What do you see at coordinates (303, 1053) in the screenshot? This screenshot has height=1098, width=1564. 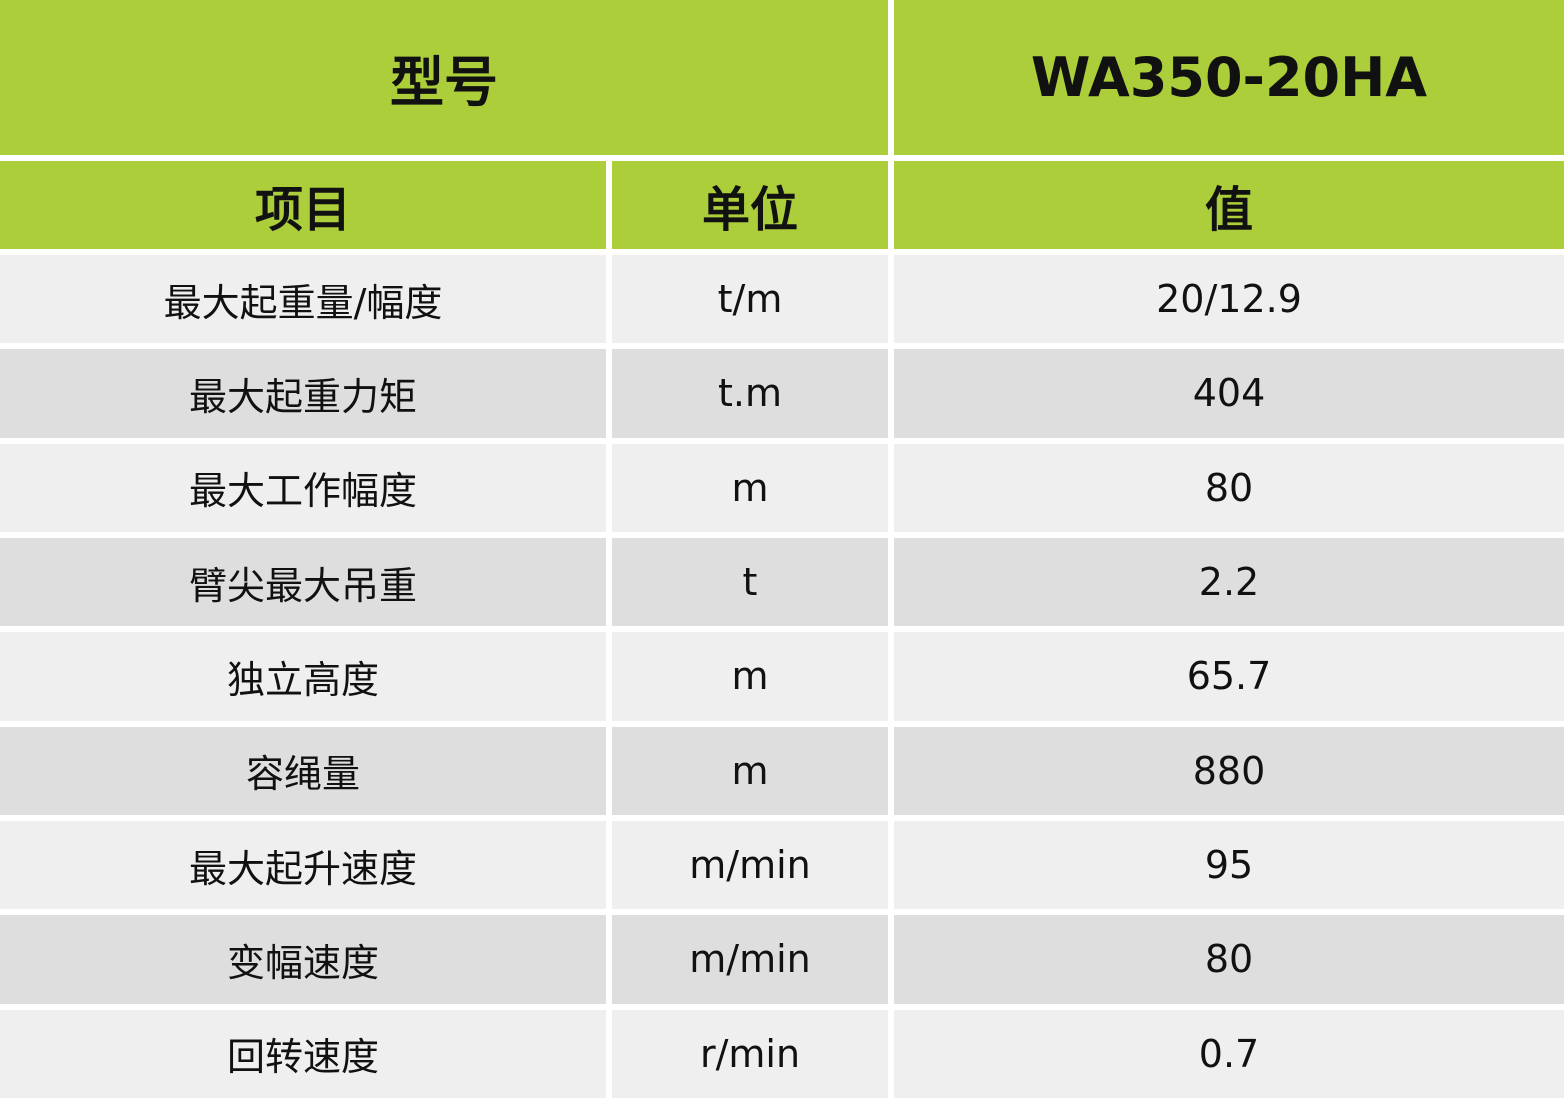 I see `table-cell-item: 回转速度` at bounding box center [303, 1053].